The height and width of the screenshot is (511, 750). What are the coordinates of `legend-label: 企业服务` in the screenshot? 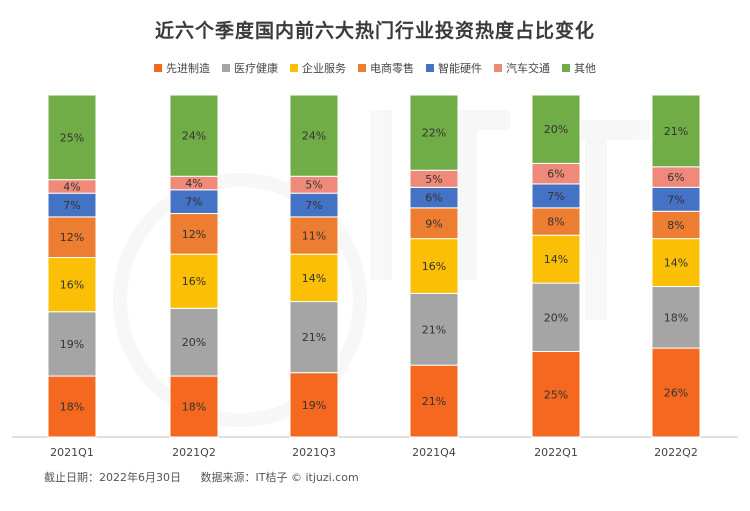 It's located at (324, 68).